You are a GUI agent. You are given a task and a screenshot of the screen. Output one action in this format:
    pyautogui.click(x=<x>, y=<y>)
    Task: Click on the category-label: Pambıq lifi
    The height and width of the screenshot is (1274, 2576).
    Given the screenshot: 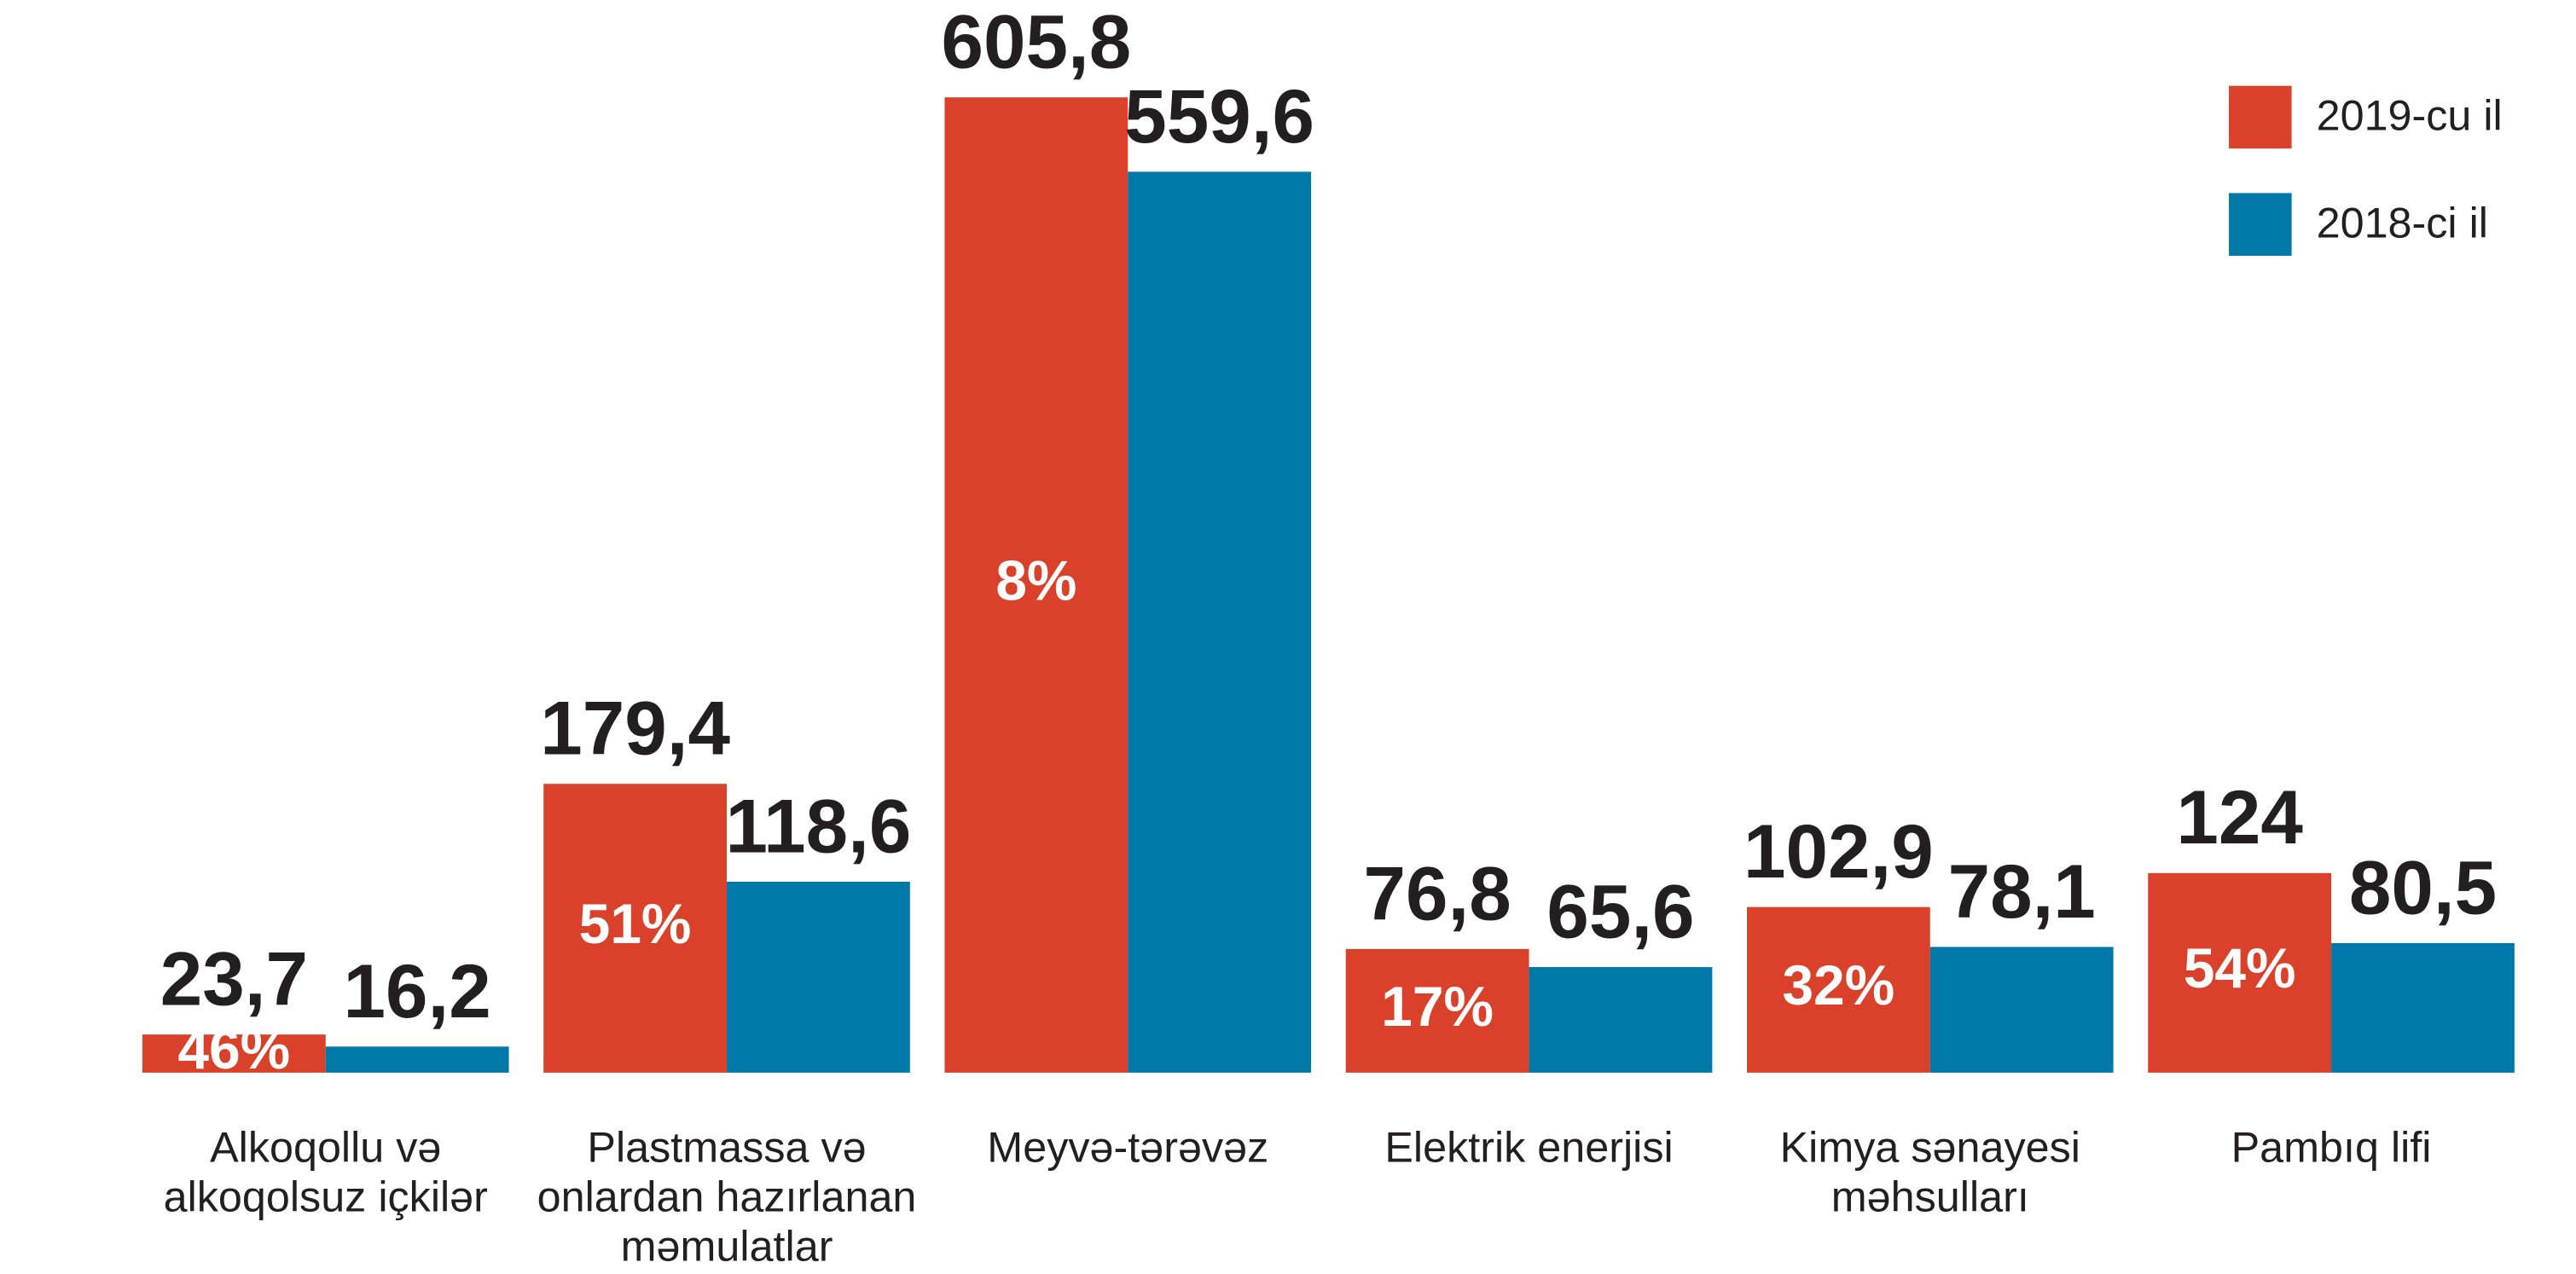 What is the action you would take?
    pyautogui.click(x=2331, y=1147)
    